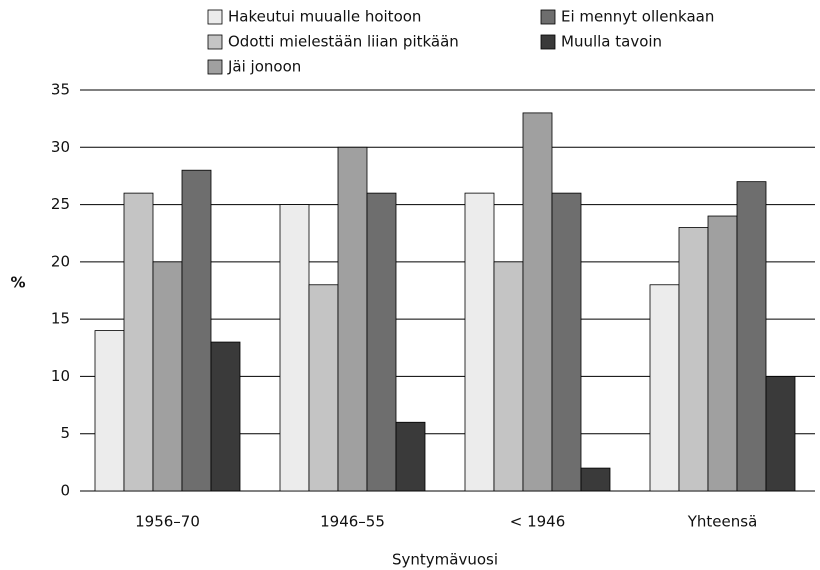  What do you see at coordinates (264, 67) in the screenshot?
I see `legend-label: Jäi jonoon` at bounding box center [264, 67].